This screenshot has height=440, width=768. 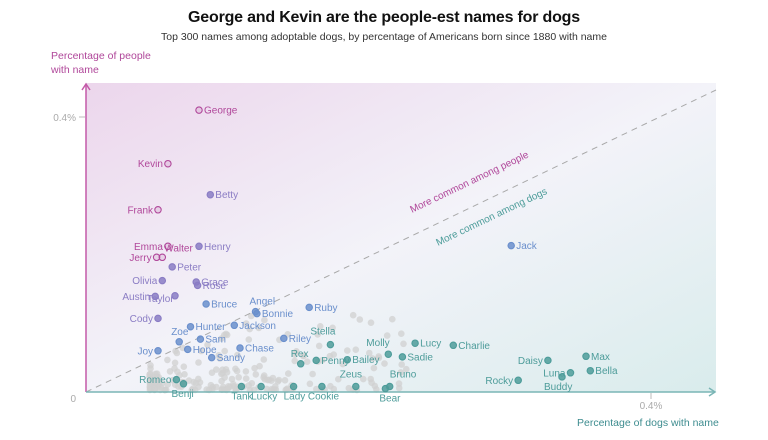 What do you see at coordinates (300, 358) in the screenshot?
I see `data-point-rex: Rex` at bounding box center [300, 358].